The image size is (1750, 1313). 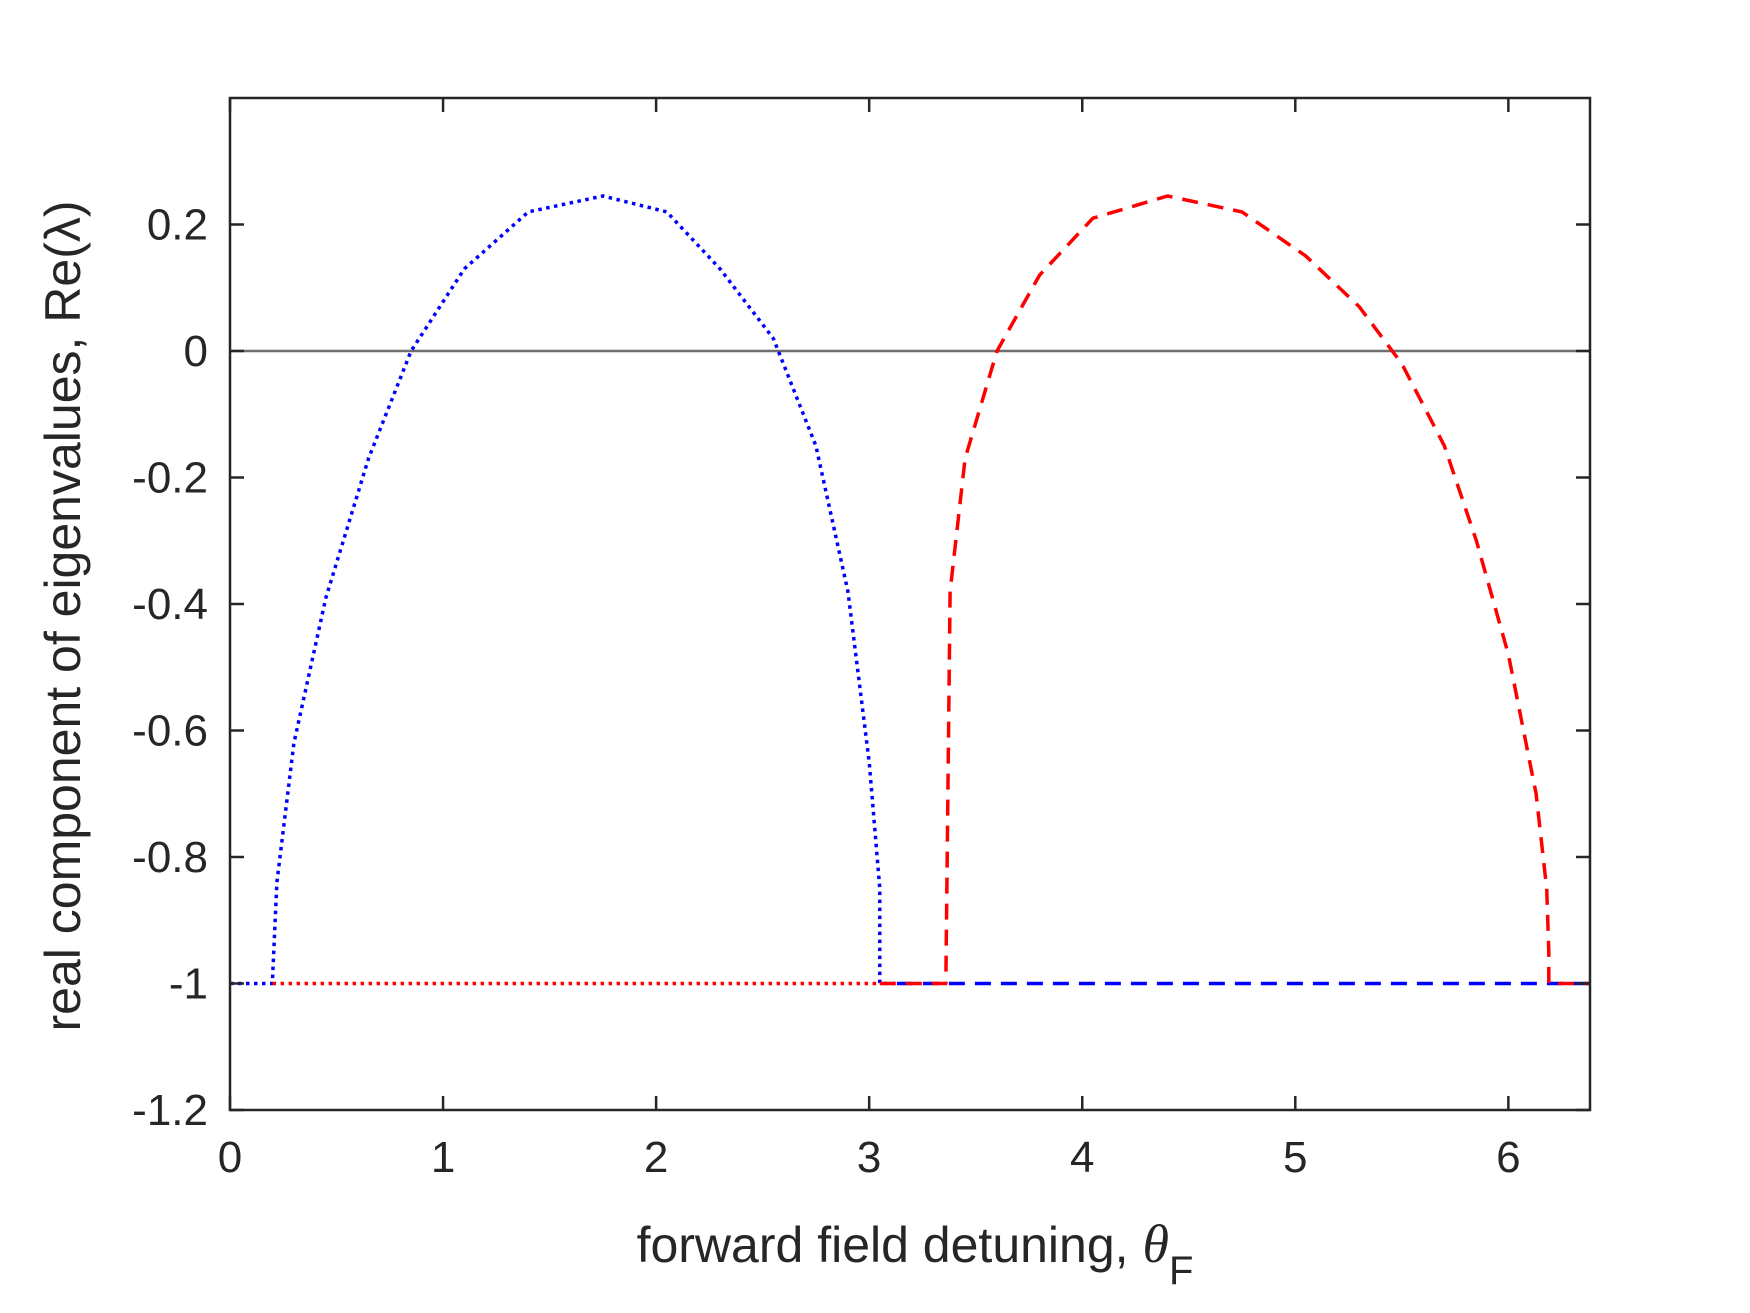 What do you see at coordinates (170, 1110) in the screenshot?
I see `y-tick-label: -1.2` at bounding box center [170, 1110].